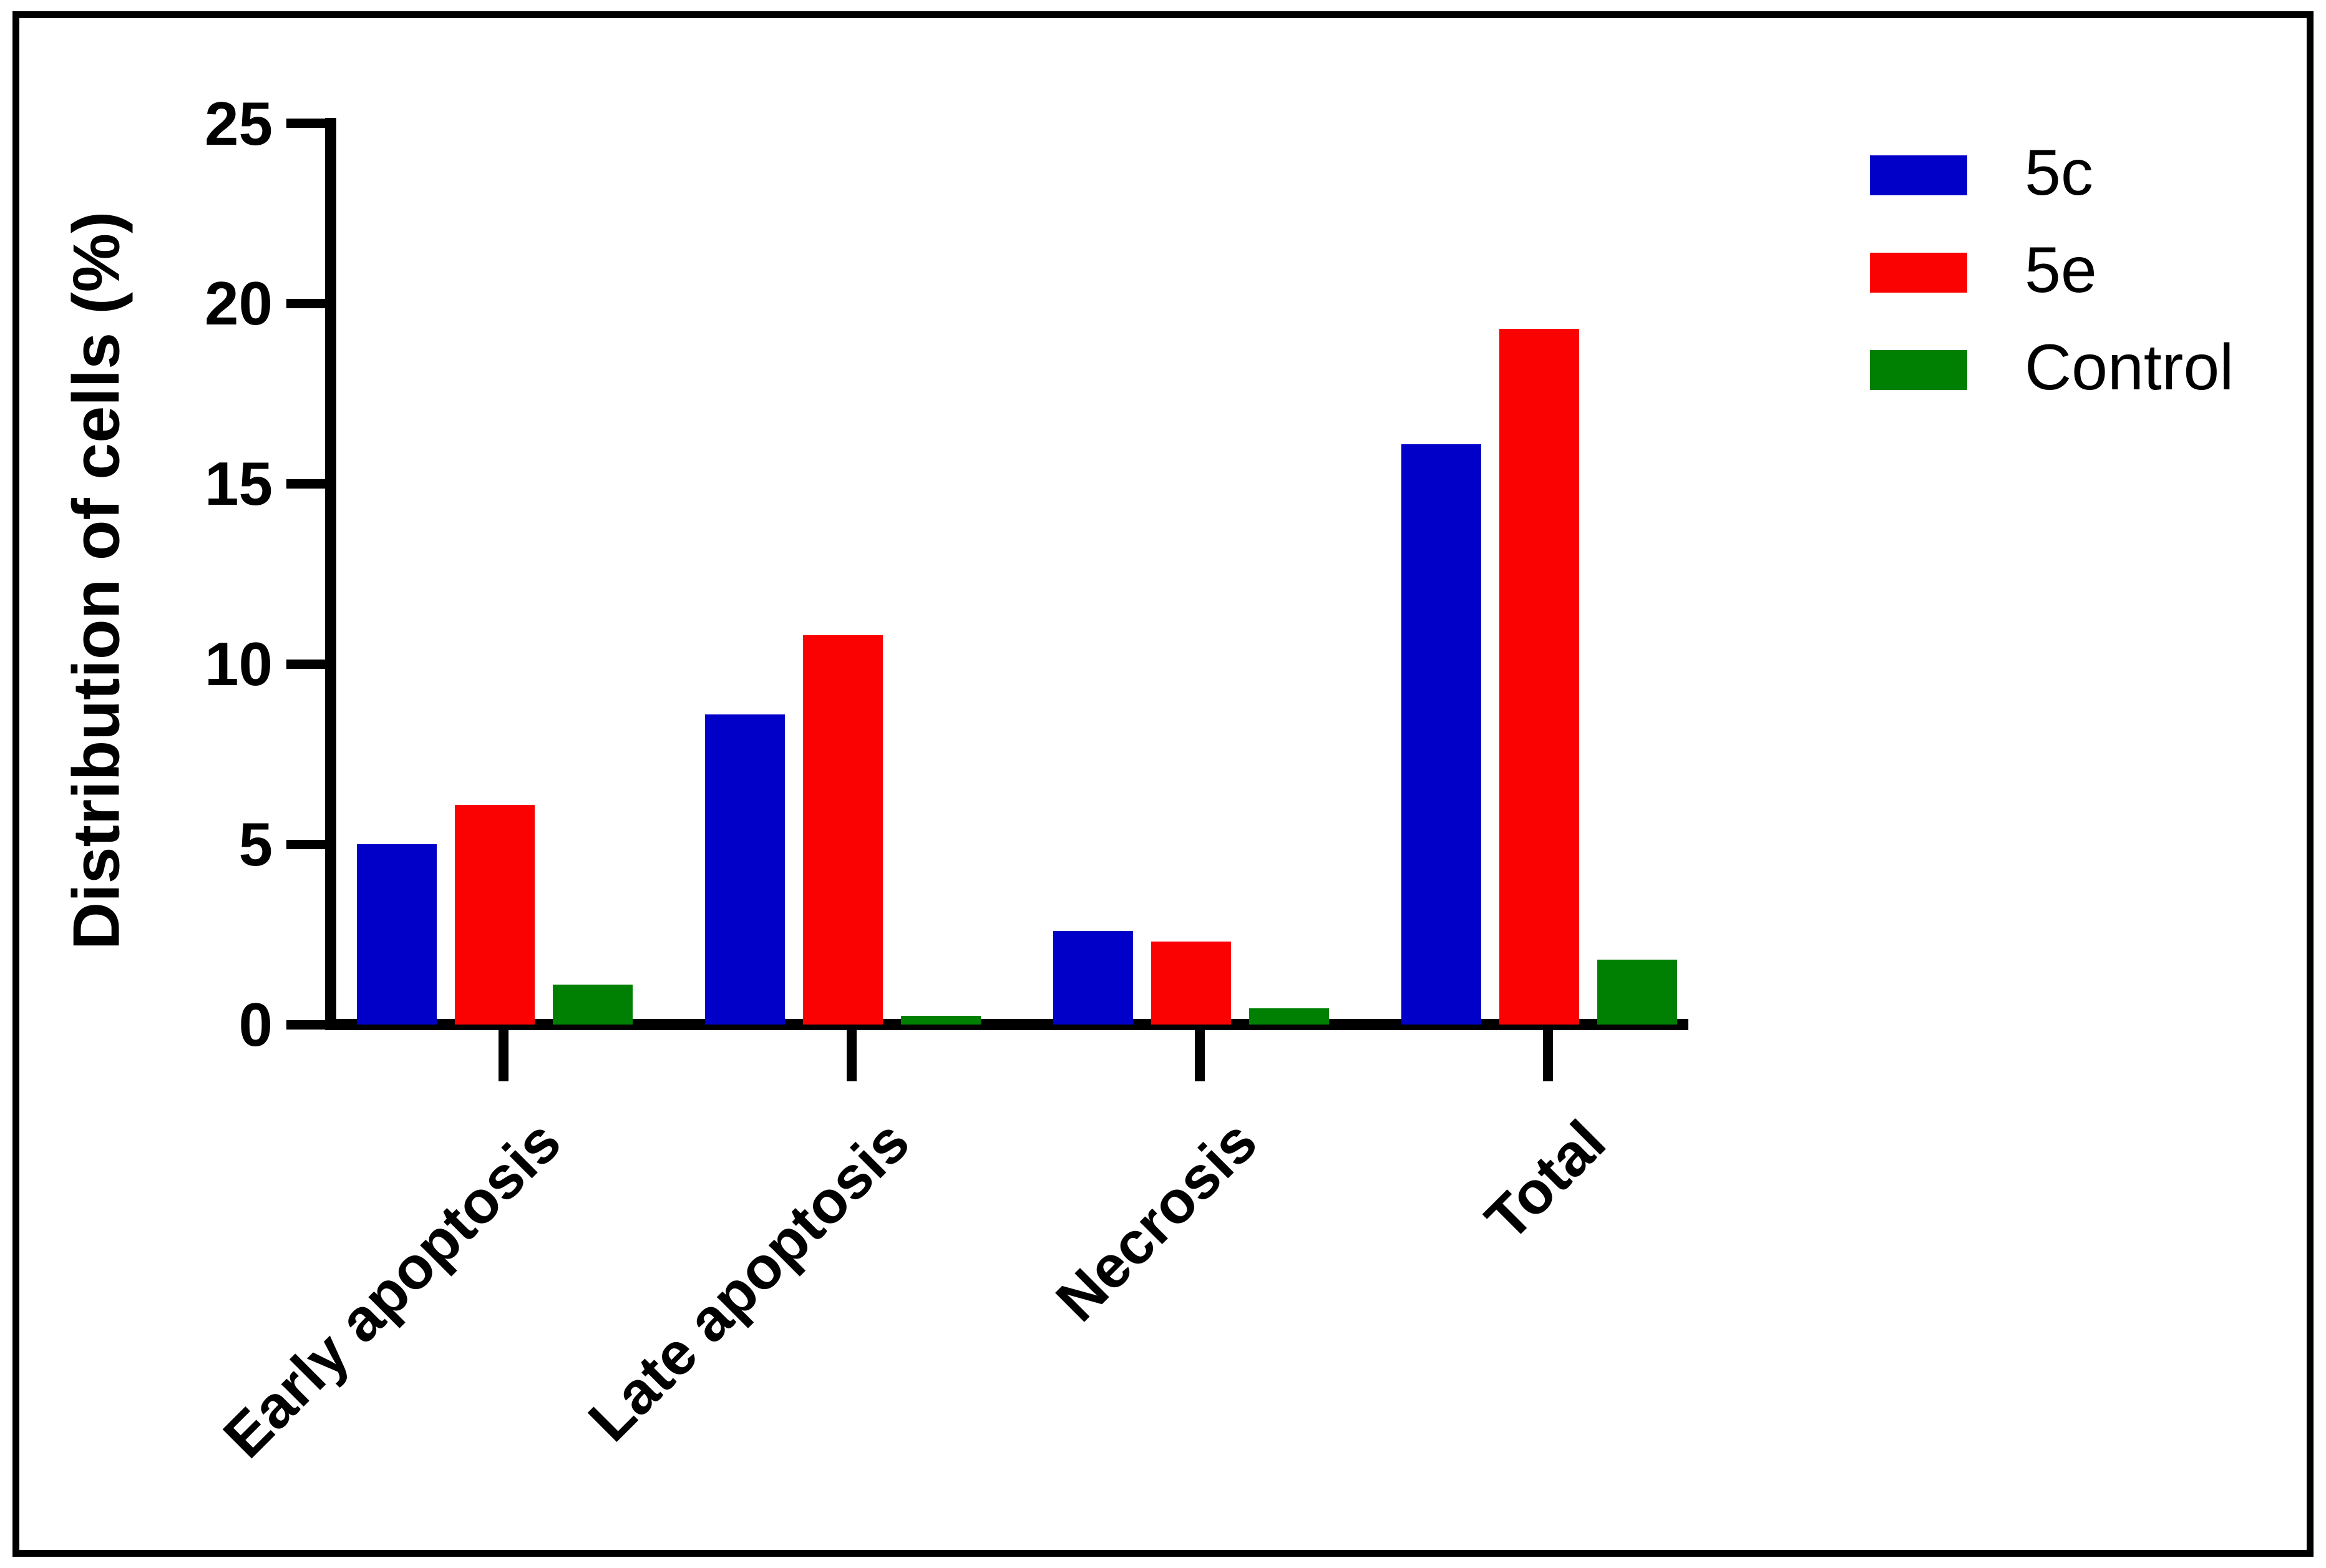 The image size is (2326, 1568). Describe the element at coordinates (1093, 977) in the screenshot. I see `bar-necrosis-5c` at that location.